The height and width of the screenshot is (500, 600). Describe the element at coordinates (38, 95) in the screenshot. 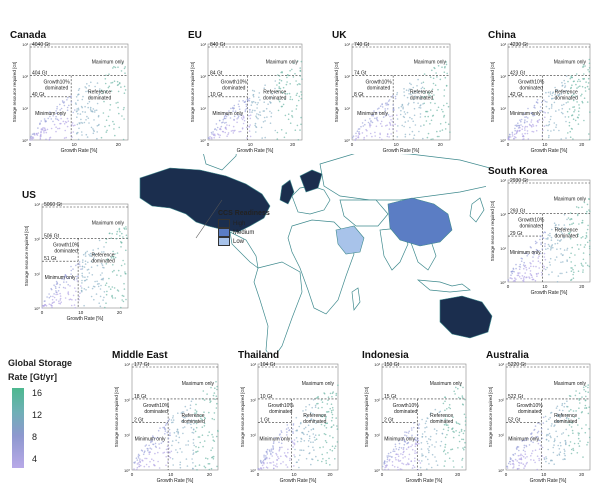

I see `low-value-label: 40 Gt` at that location.